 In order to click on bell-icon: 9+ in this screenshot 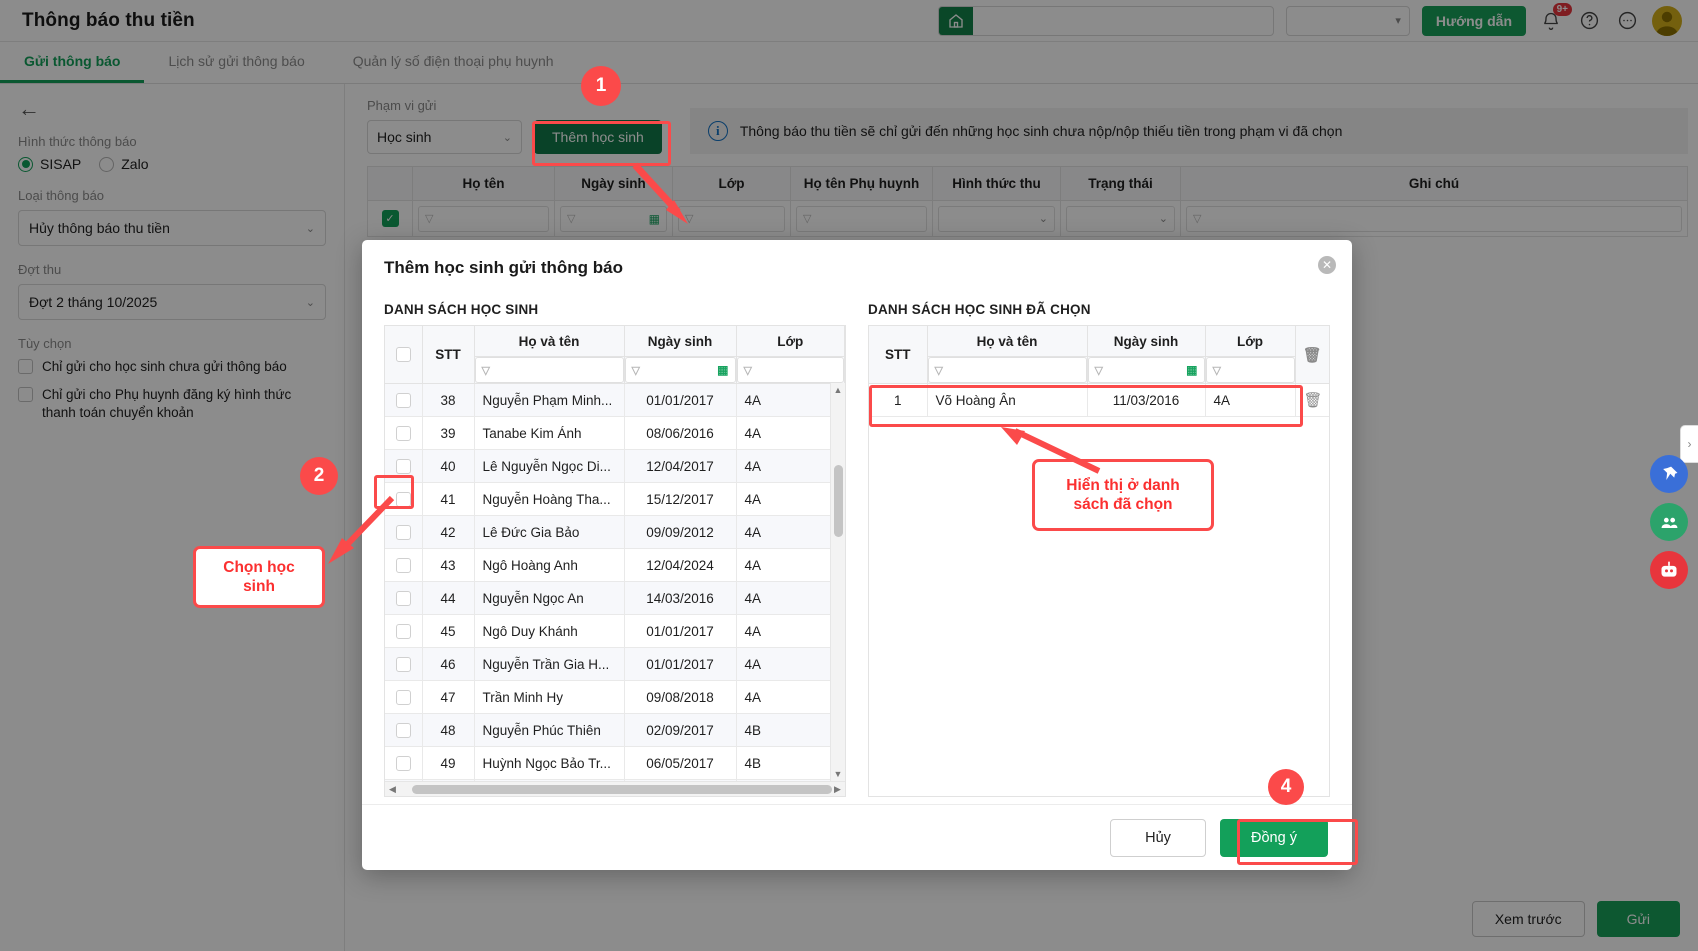, I will do `click(1555, 18)`.